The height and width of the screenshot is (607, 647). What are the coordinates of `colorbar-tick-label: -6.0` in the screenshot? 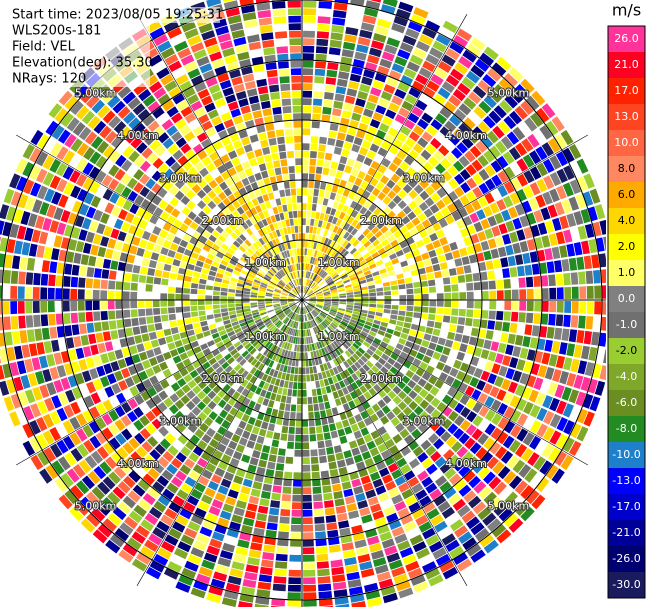 It's located at (626, 402).